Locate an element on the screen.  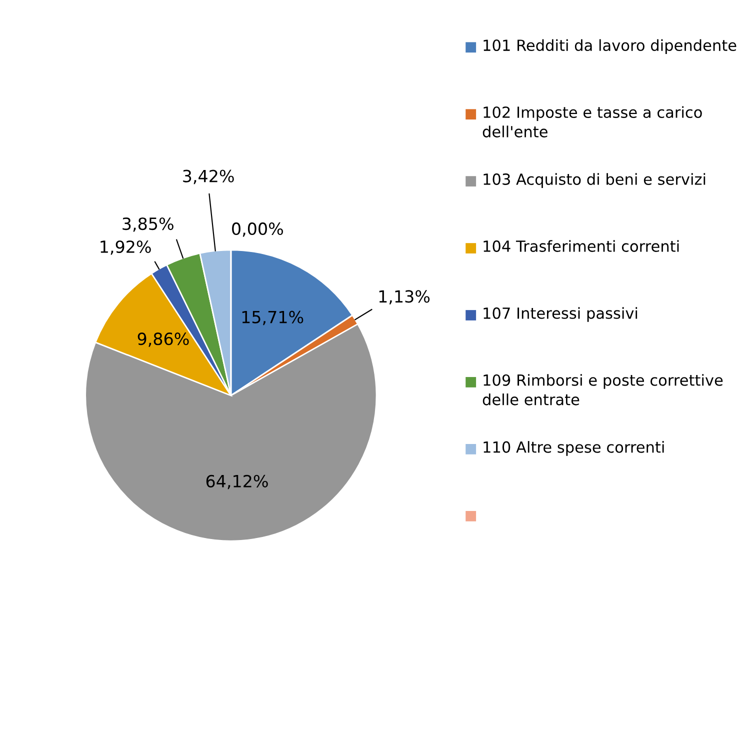
data-label: 1,92% is located at coordinates (125, 247).